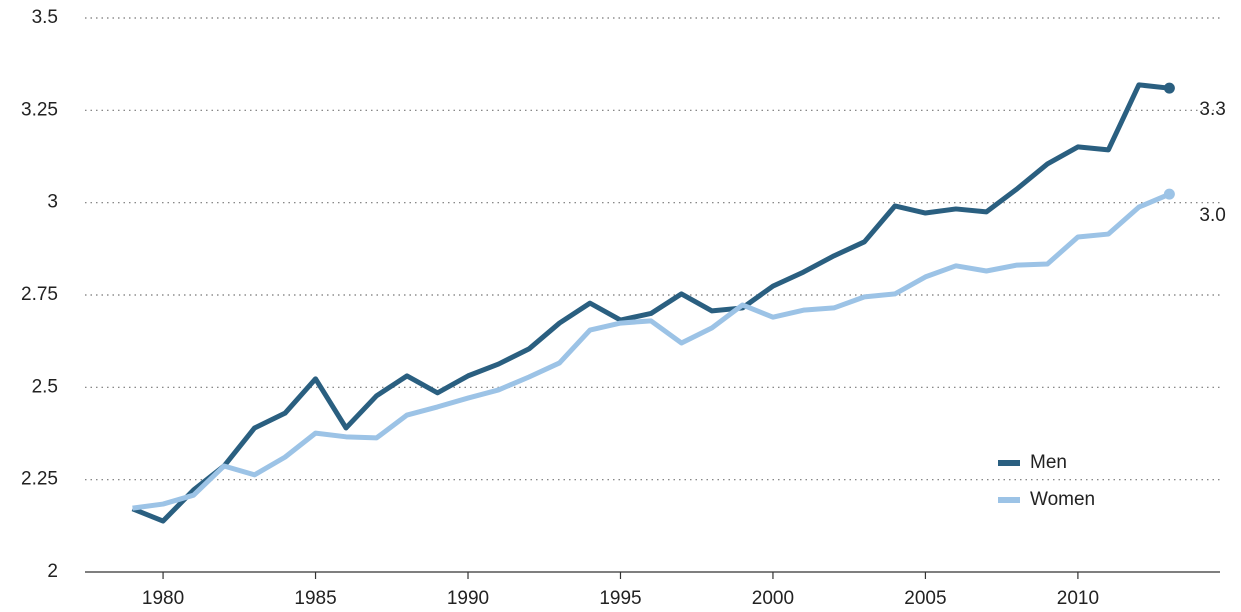  Describe the element at coordinates (315, 598) in the screenshot. I see `x-tick-label: 1985` at that location.